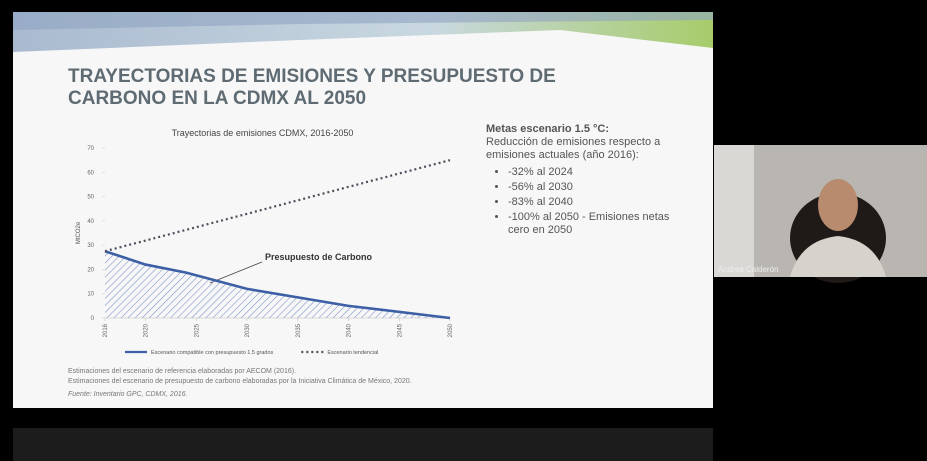  Describe the element at coordinates (90, 149) in the screenshot. I see `y-tick-label: 70` at that location.